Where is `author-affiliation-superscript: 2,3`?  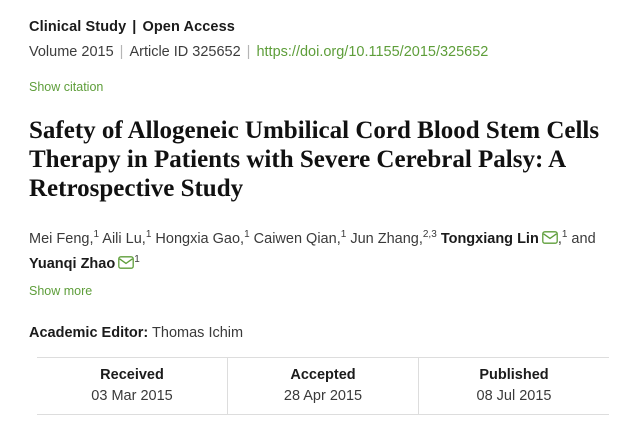 author-affiliation-superscript: 2,3 is located at coordinates (429, 235).